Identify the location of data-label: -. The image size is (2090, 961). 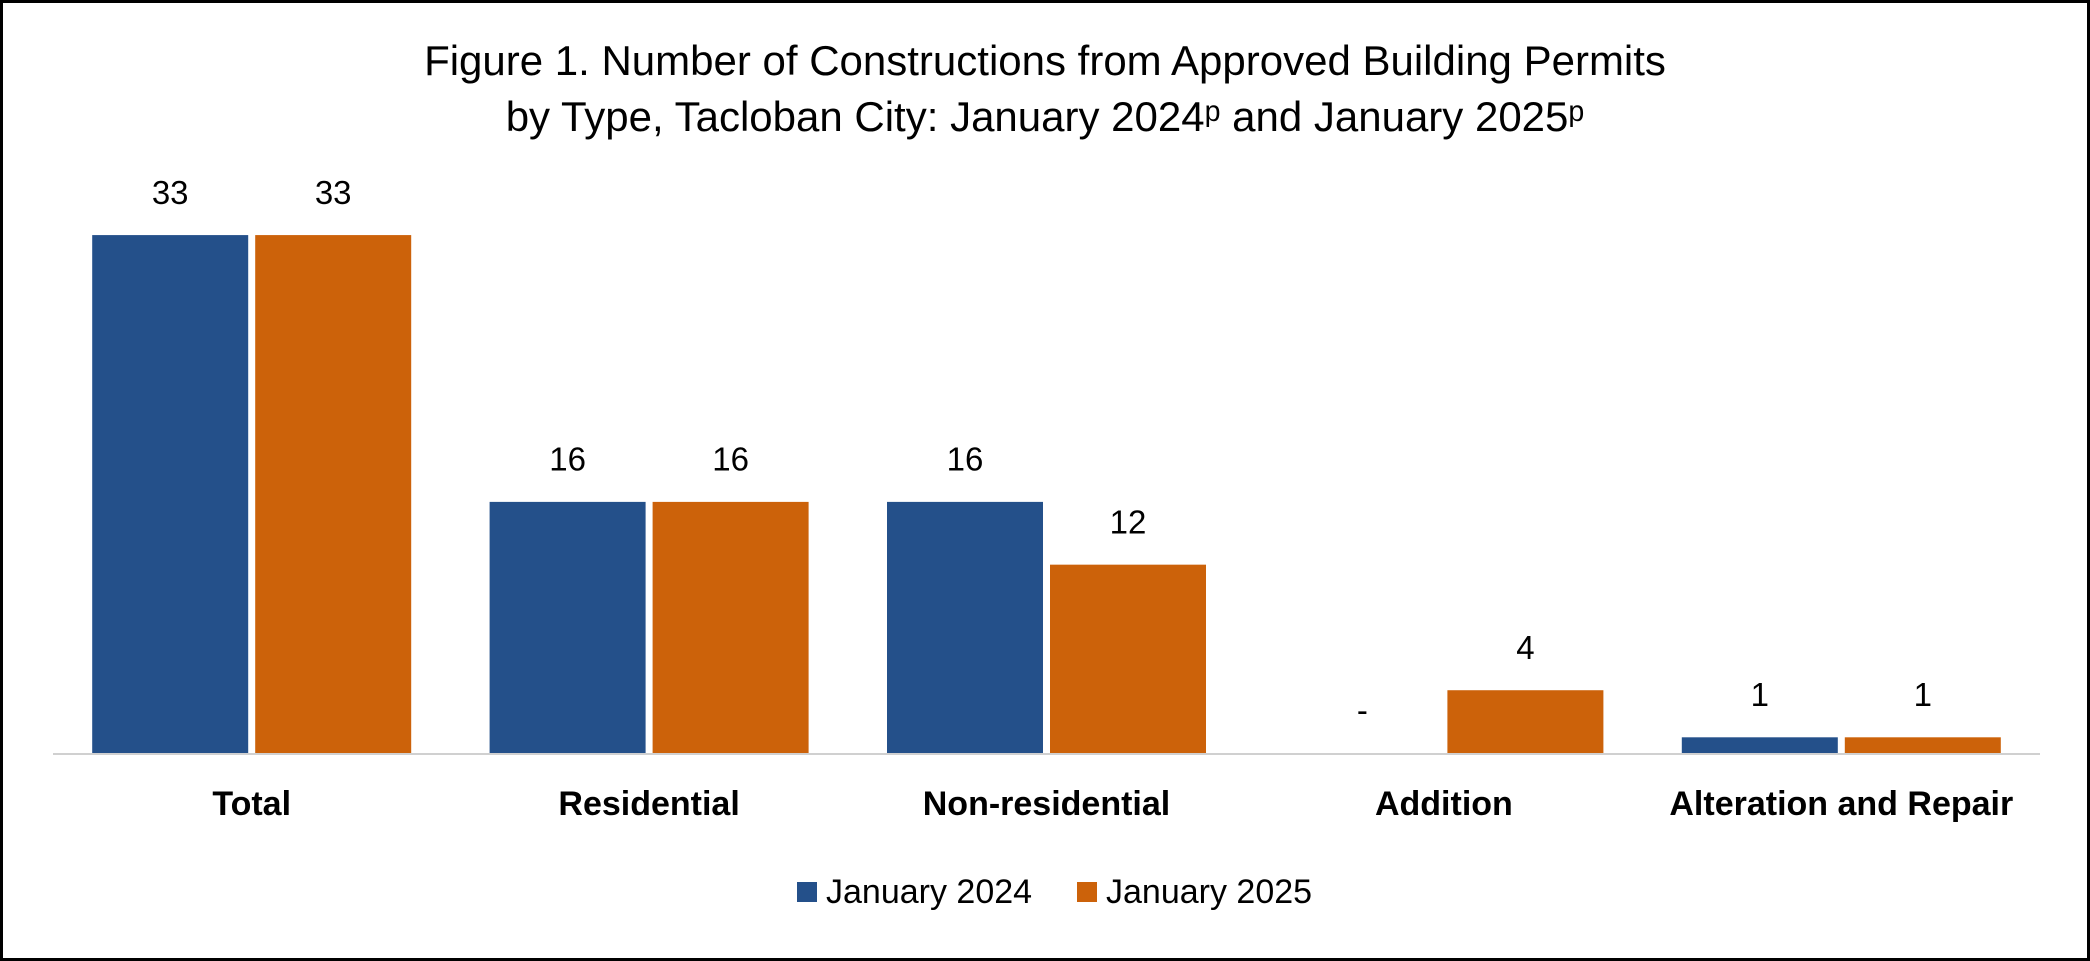
(1362, 710).